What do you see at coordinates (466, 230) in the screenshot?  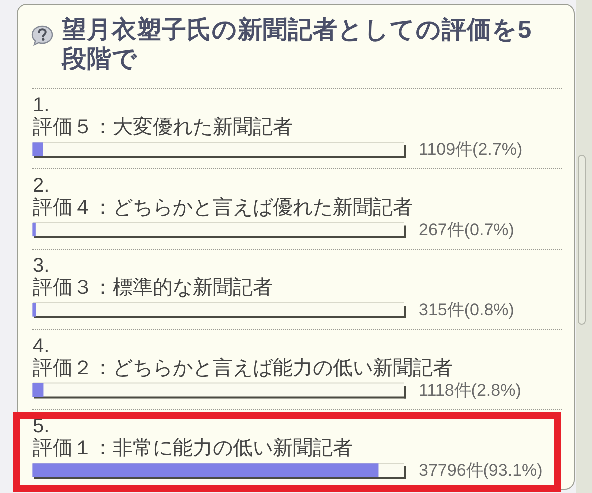 I see `data-label: 267件(0.7%)` at bounding box center [466, 230].